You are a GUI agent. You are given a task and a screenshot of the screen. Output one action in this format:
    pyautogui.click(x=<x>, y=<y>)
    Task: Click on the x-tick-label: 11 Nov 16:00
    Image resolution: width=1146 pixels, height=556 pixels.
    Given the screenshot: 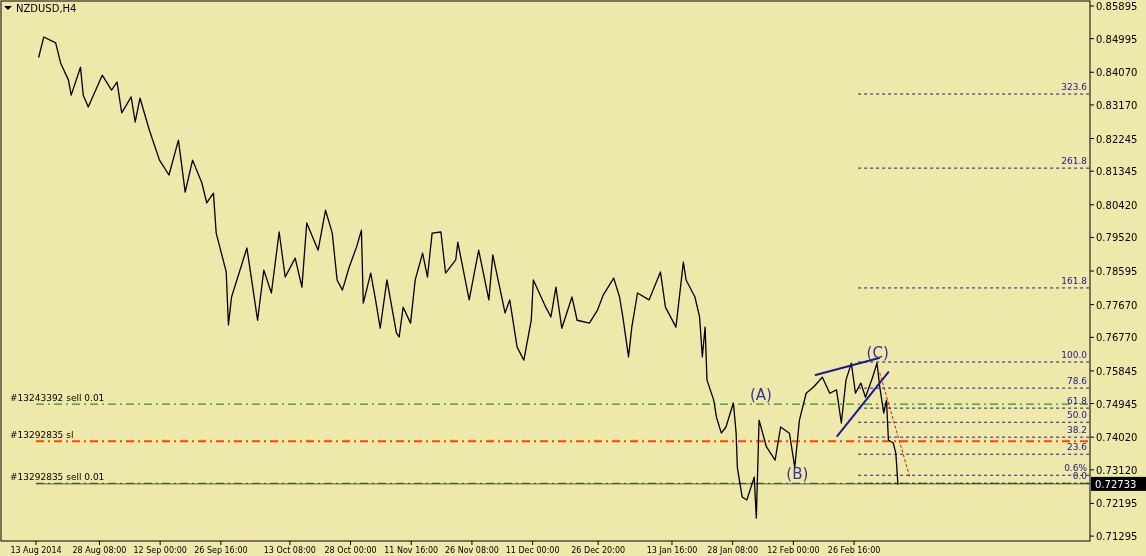 What is the action you would take?
    pyautogui.click(x=411, y=550)
    